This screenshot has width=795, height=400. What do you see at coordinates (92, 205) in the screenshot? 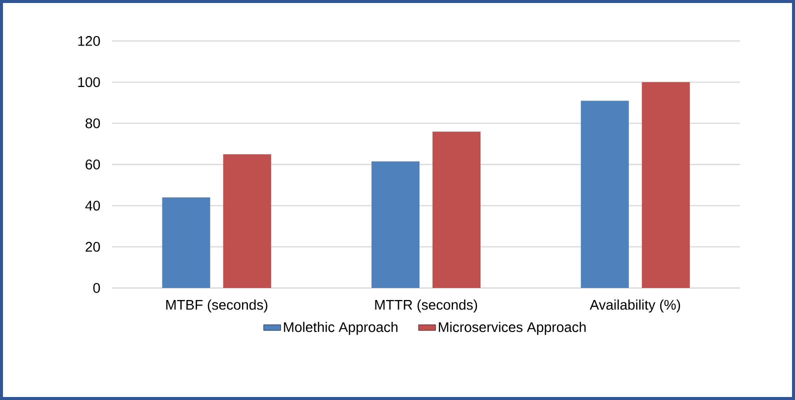
I see `y-tick-label: 40` at bounding box center [92, 205].